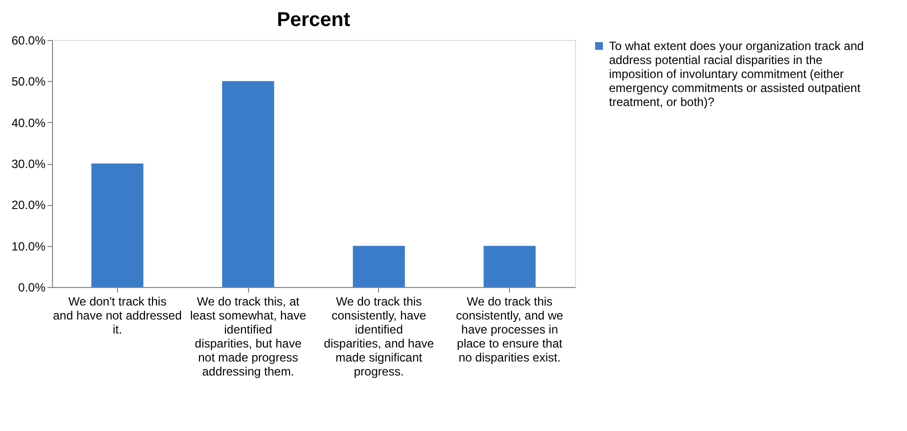 The image size is (907, 431). Describe the element at coordinates (510, 329) in the screenshot. I see `x-tick-label: We do track this consistently, and we have processes in place to ensure that no disparities exist.` at that location.